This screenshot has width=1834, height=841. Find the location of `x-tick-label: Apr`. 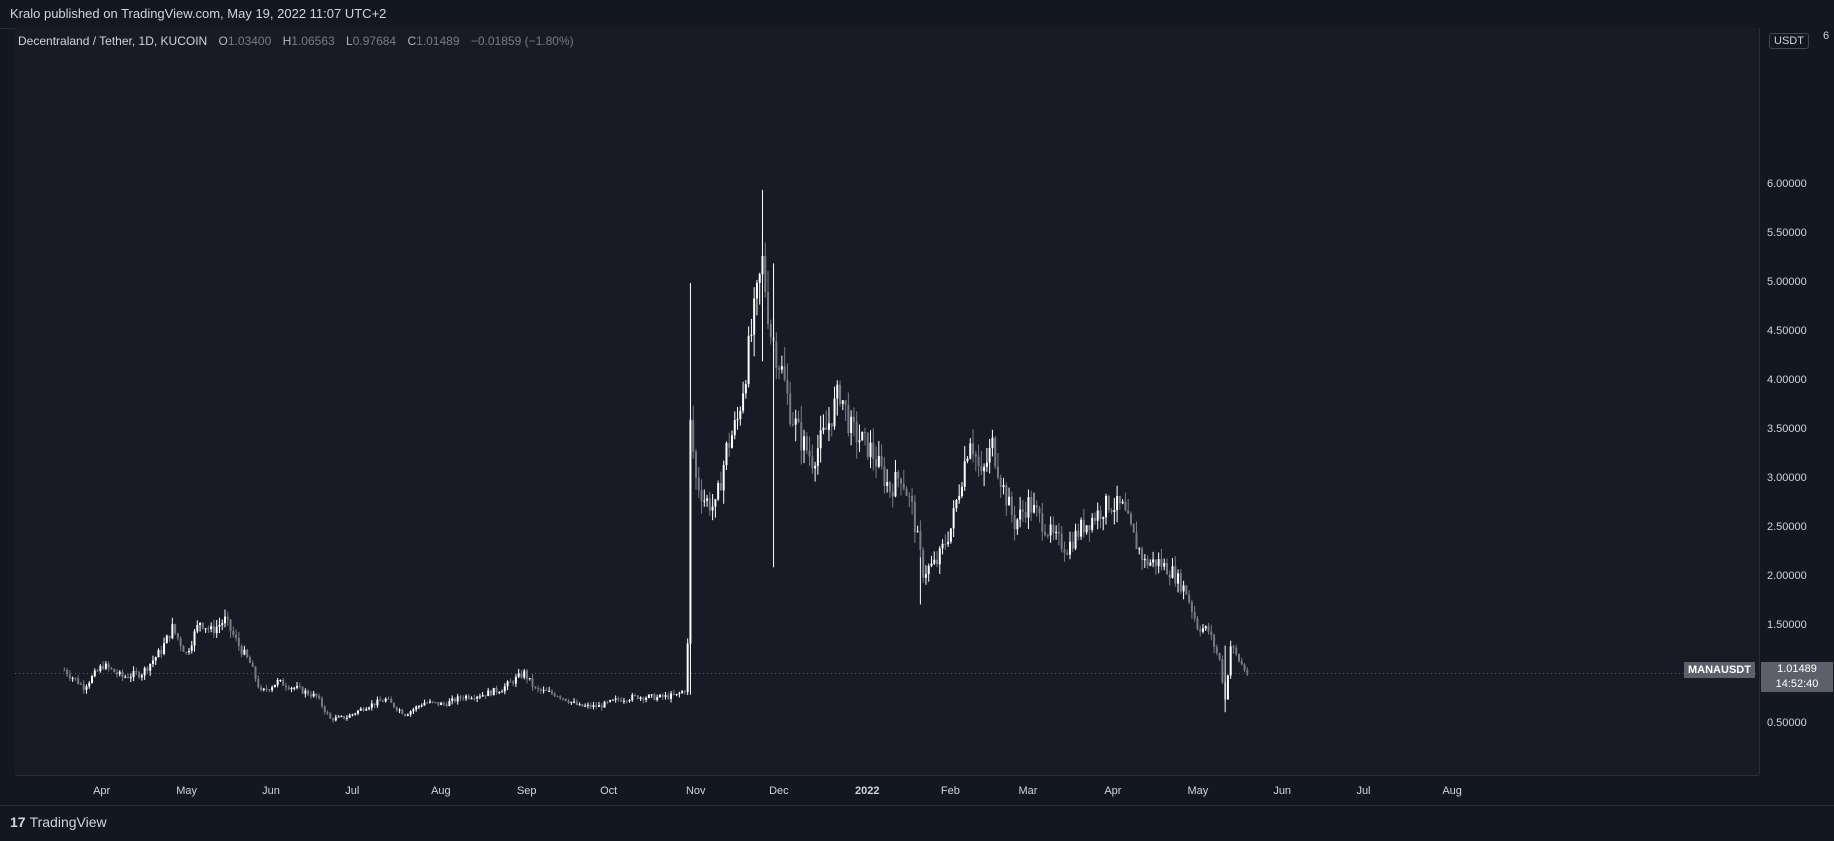

x-tick-label: Apr is located at coordinates (1113, 791).